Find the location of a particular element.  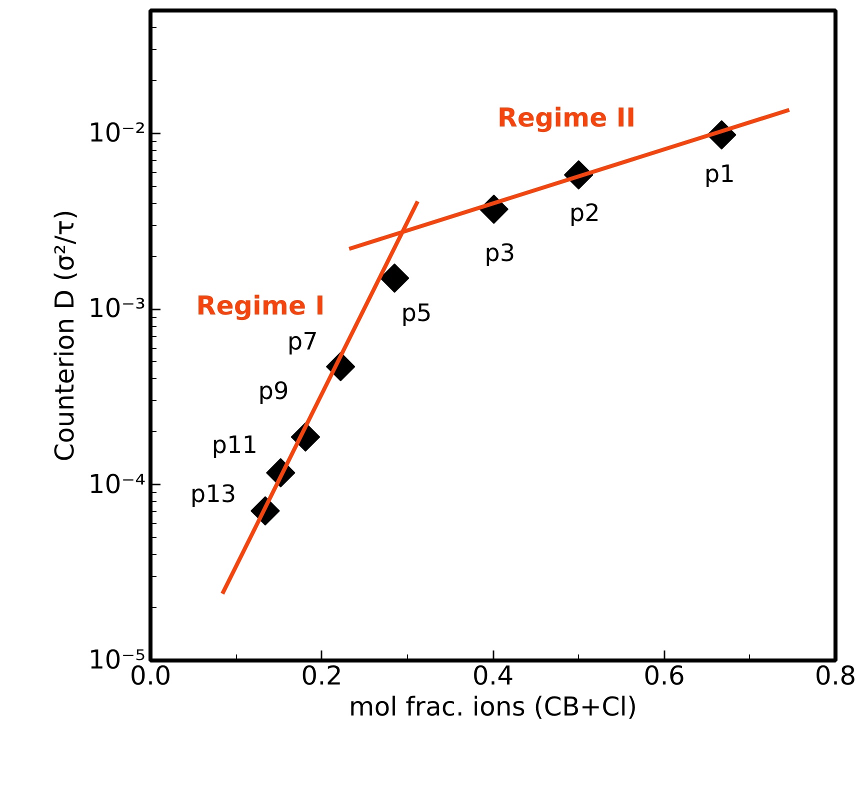

x-tick-label: 0.4 is located at coordinates (493, 677).